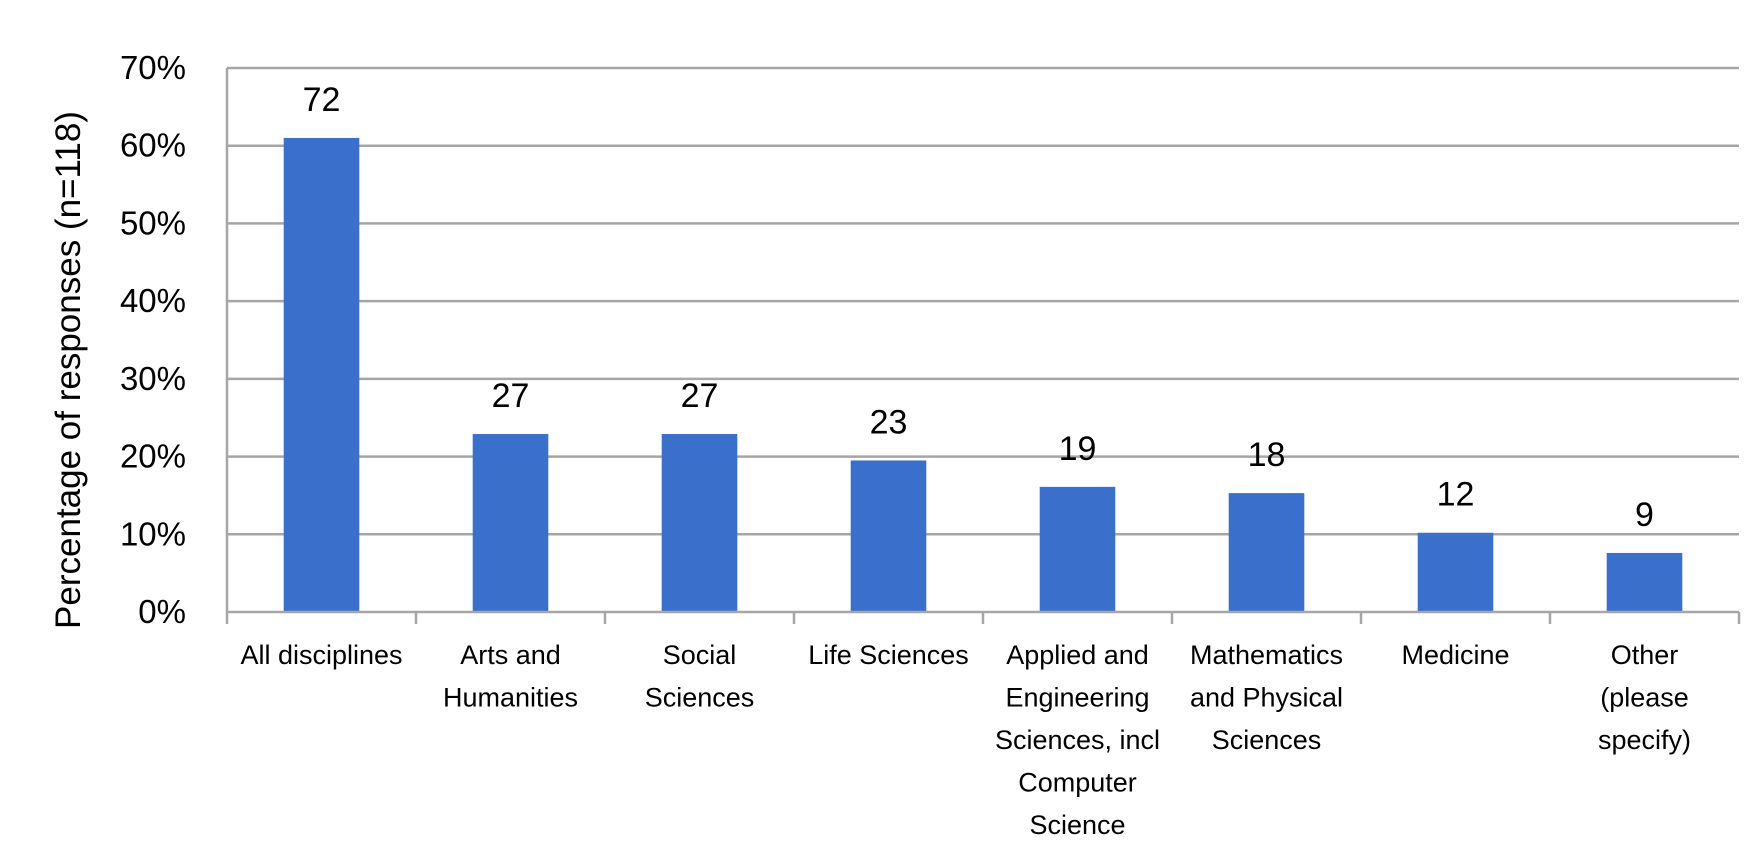 This screenshot has height=862, width=1758. What do you see at coordinates (1266, 697) in the screenshot?
I see `category-label: Mathematics and Physical Sciences` at bounding box center [1266, 697].